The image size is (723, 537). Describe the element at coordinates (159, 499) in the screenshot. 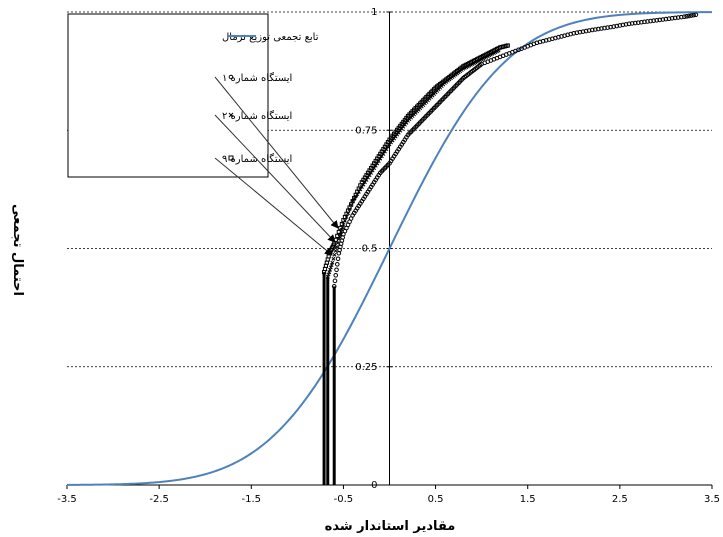

I see `x-tick-label-1: -2.5` at that location.